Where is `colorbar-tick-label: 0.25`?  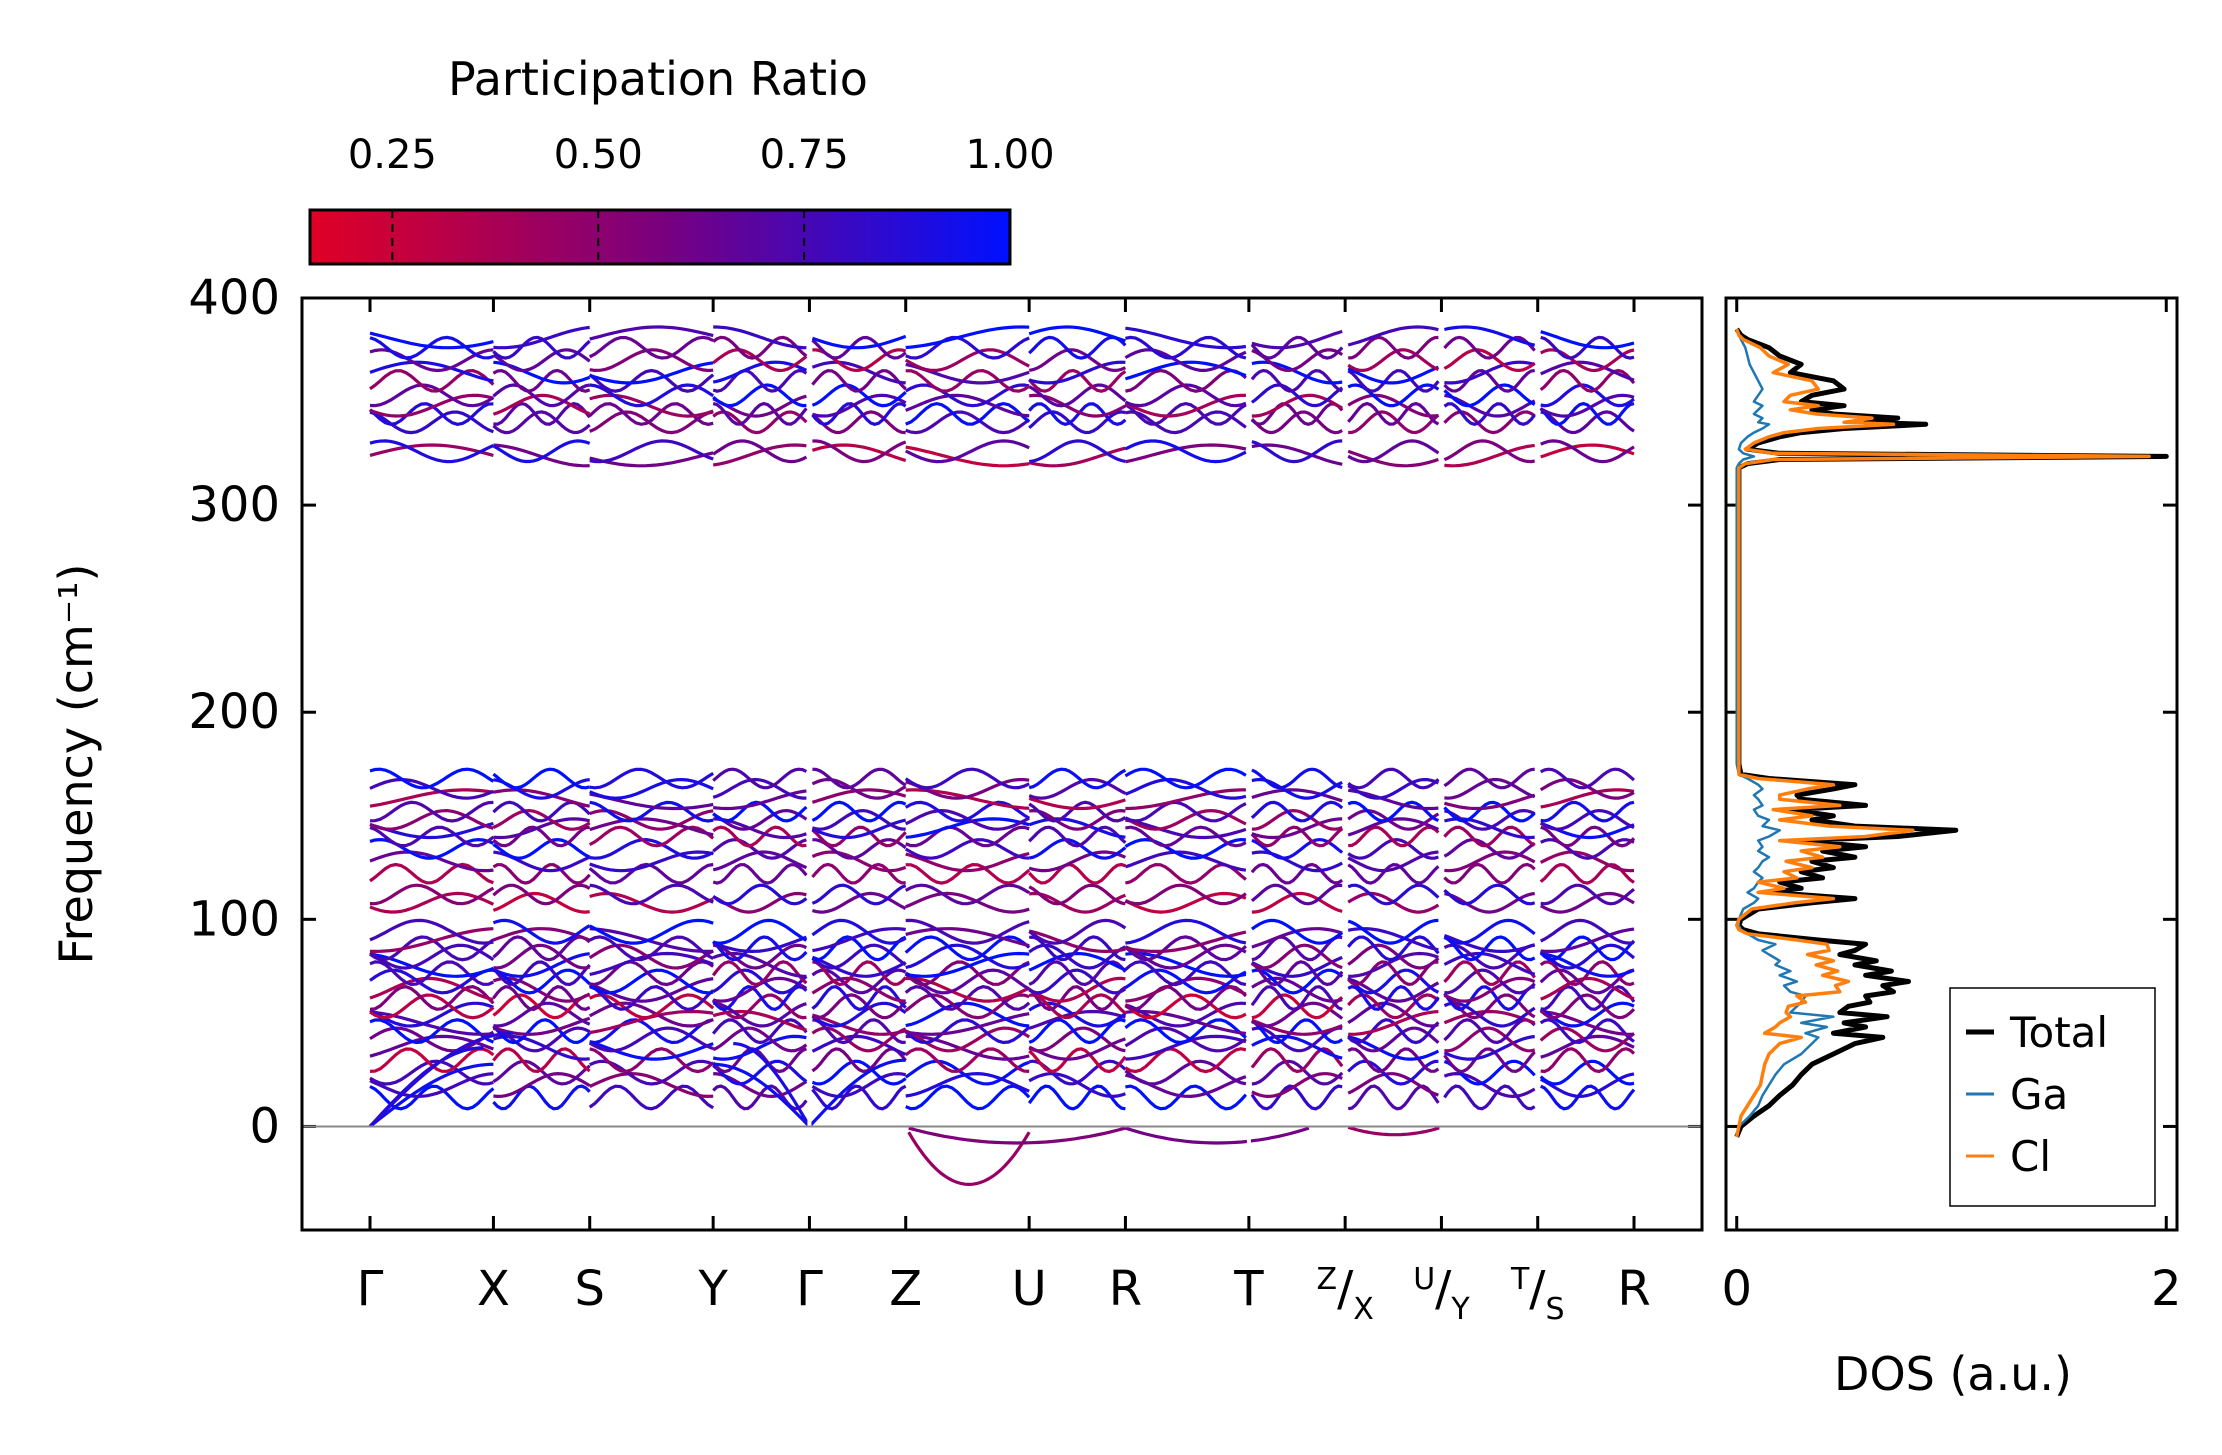
colorbar-tick-label: 0.25 is located at coordinates (392, 155).